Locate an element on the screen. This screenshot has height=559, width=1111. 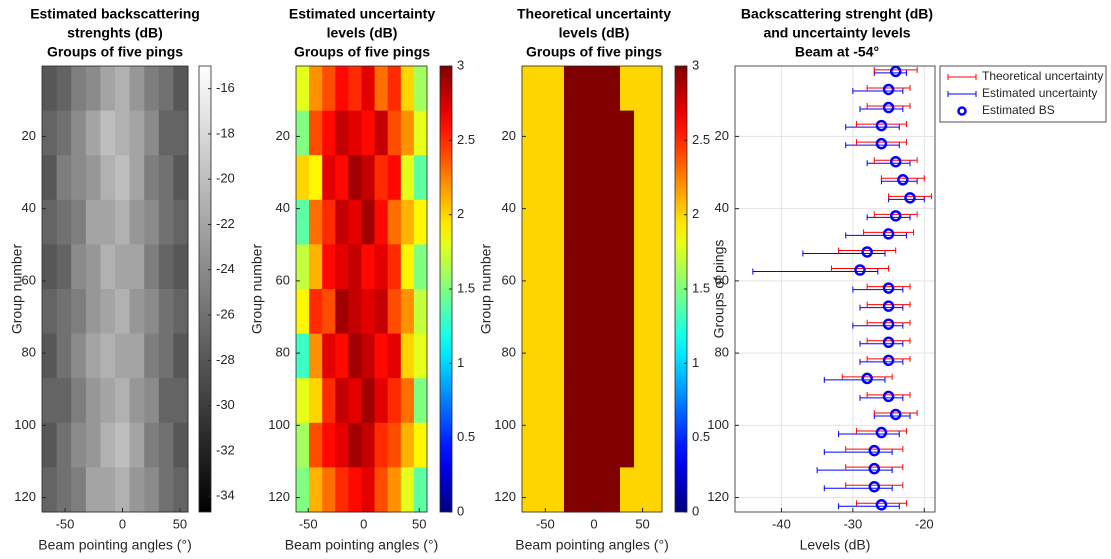
colorbar-tick-label: -34 is located at coordinates (225, 495).